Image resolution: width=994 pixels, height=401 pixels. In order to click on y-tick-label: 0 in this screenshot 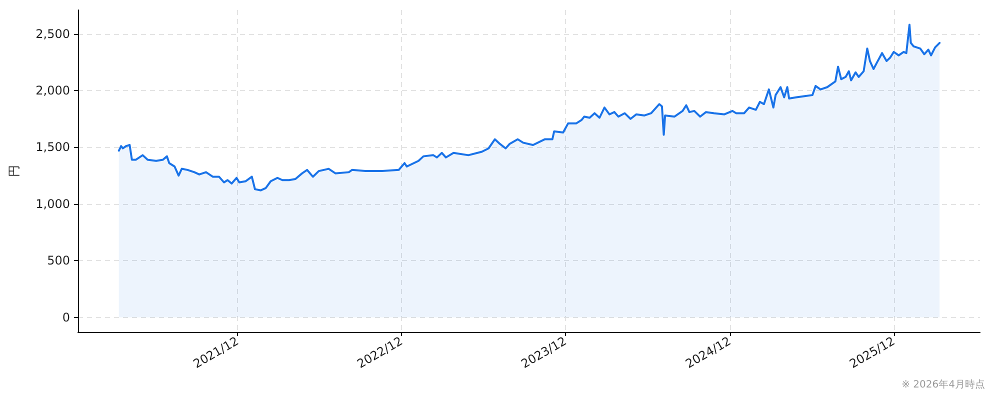, I will do `click(66, 317)`.